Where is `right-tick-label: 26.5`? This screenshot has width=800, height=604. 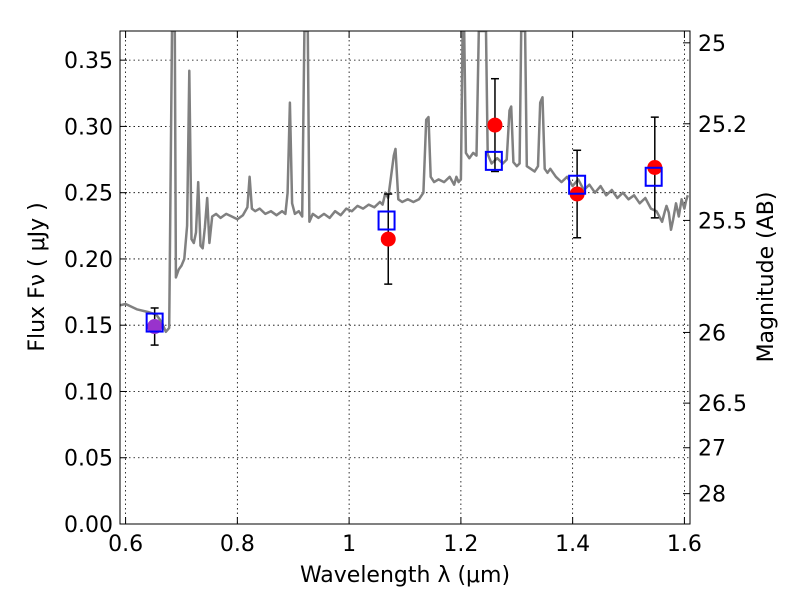
right-tick-label: 26.5 is located at coordinates (722, 404).